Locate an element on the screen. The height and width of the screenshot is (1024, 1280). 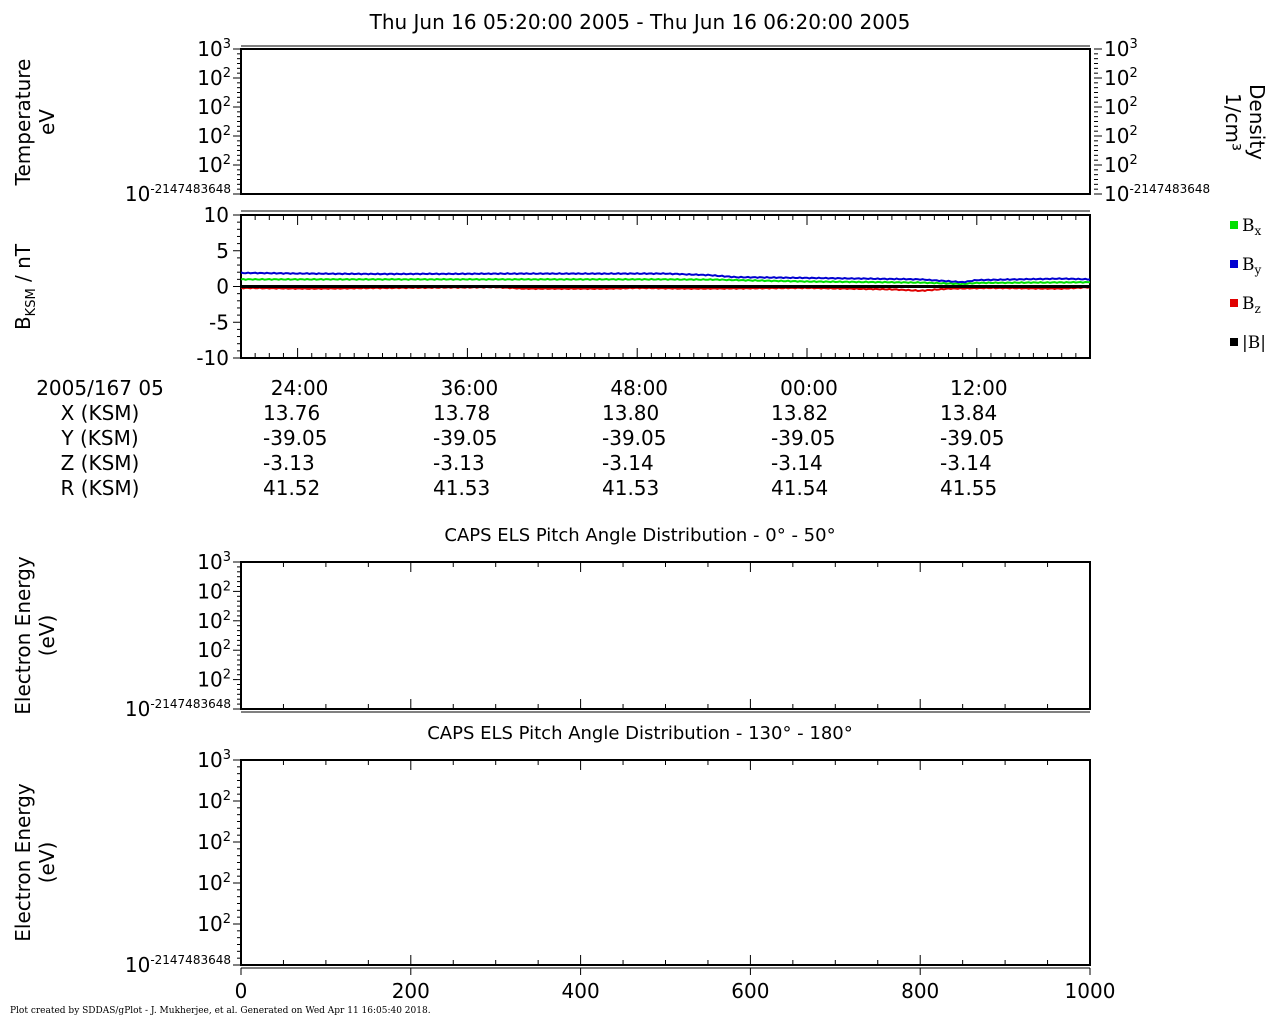
x-tick-label: 1000 is located at coordinates (1090, 991).